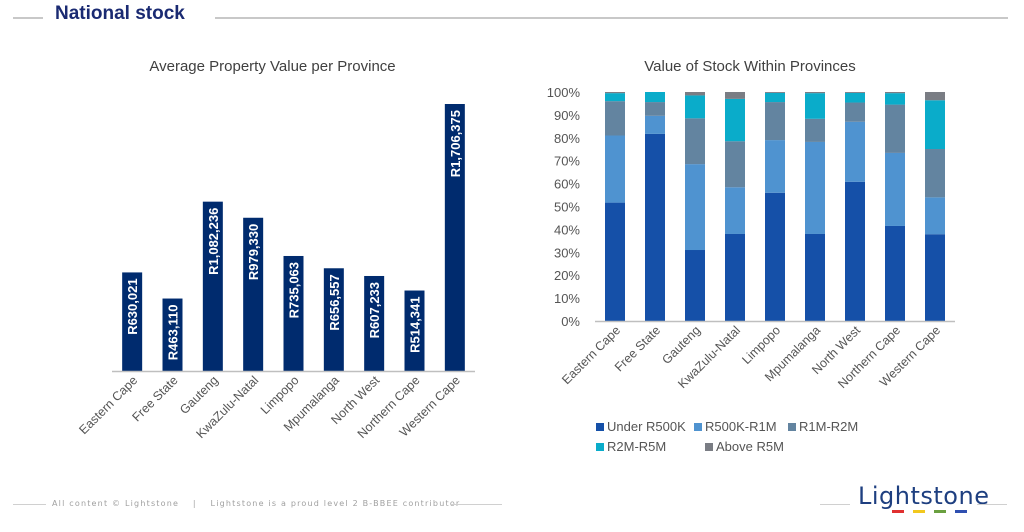  Describe the element at coordinates (567, 115) in the screenshot. I see `y-tick-9: 90%` at that location.